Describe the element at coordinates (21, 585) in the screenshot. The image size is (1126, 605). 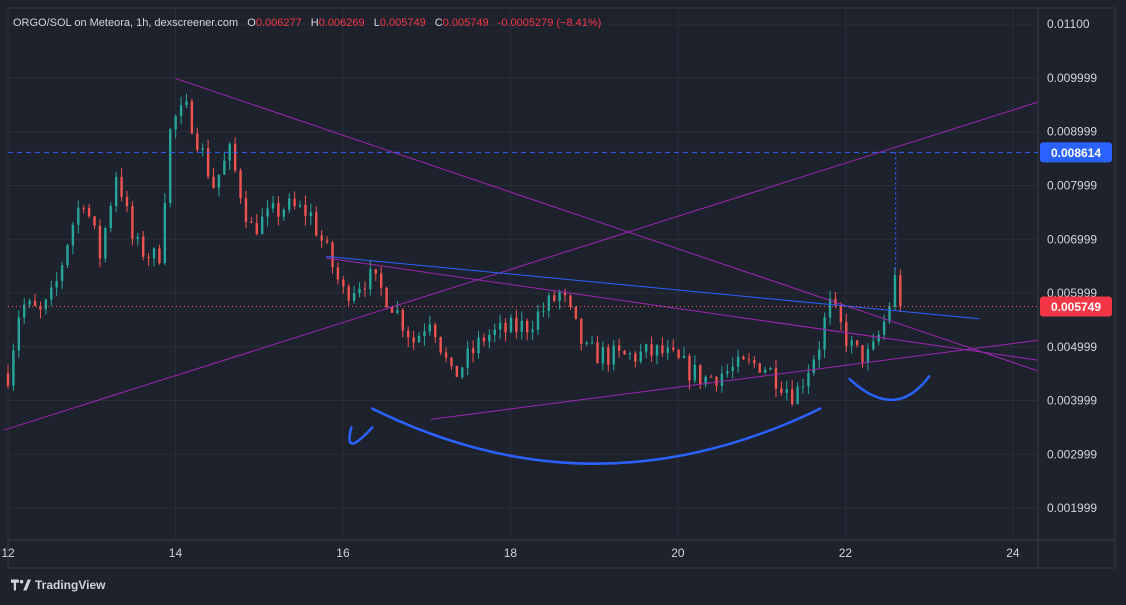
I see `tradingview-logo-icon` at that location.